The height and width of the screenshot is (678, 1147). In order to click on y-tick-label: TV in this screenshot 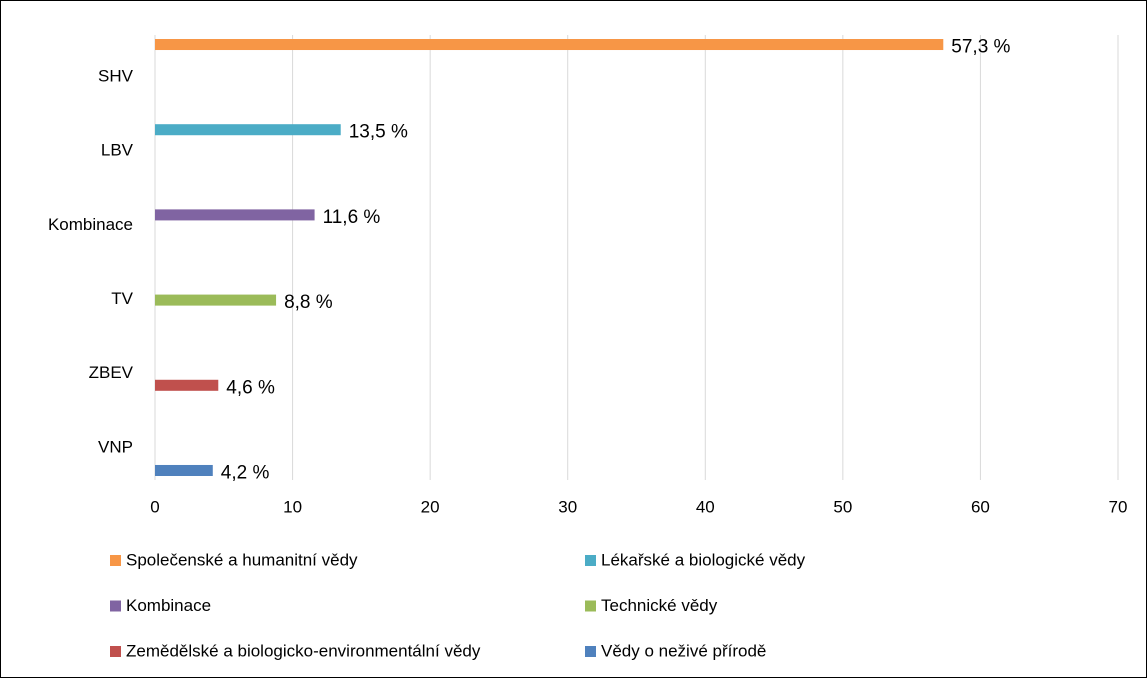, I will do `click(122, 298)`.